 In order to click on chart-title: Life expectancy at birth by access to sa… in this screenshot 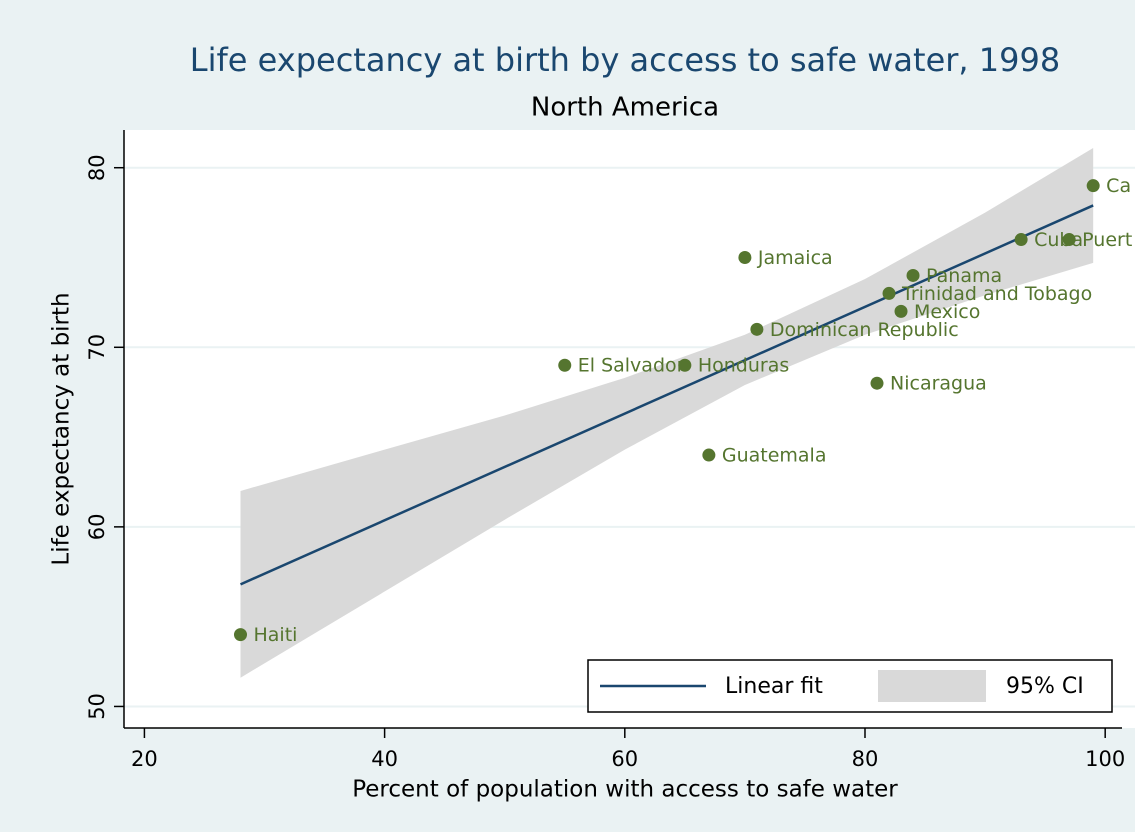, I will do `click(625, 60)`.